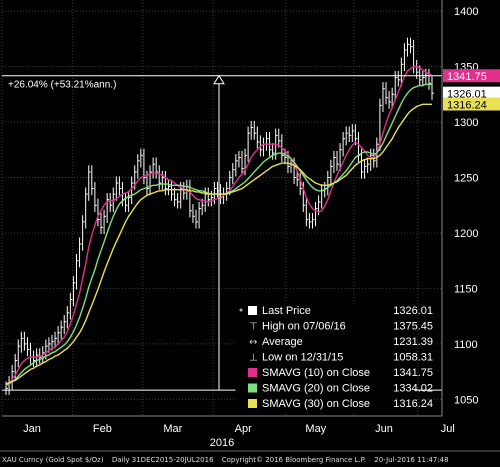 The height and width of the screenshot is (467, 500). I want to click on x-tick-label: Jun, so click(384, 429).